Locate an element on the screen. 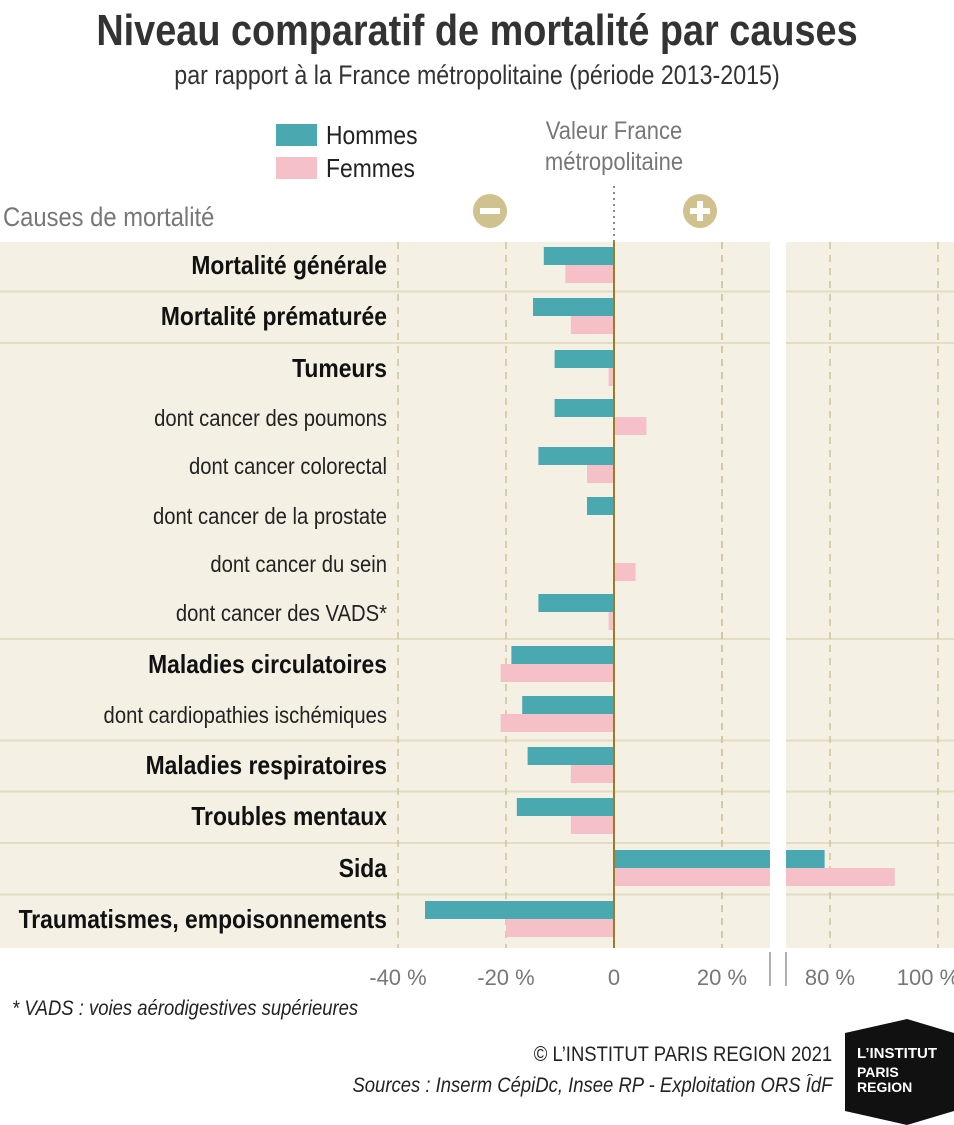  axis-title: Causes de mortalité is located at coordinates (109, 217).